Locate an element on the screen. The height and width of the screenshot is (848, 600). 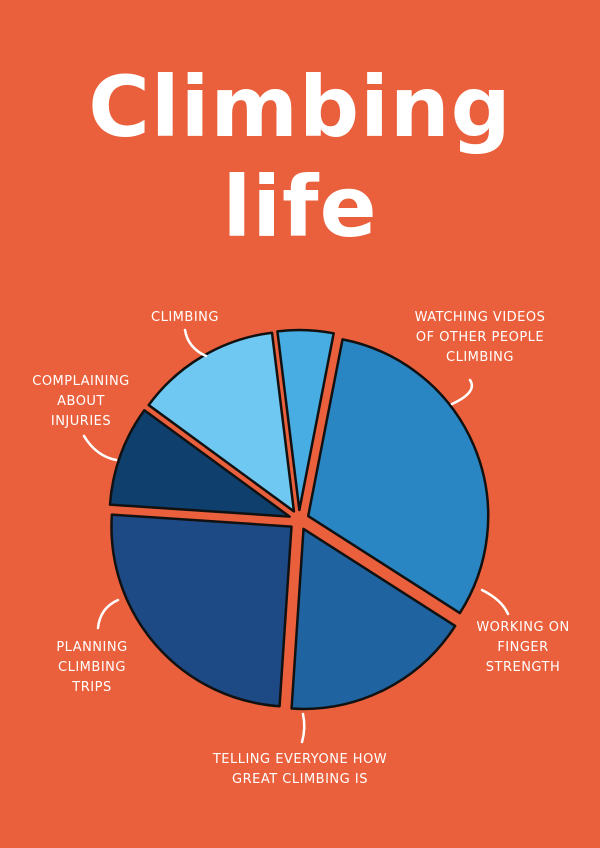
label-climbing: CLIMBING is located at coordinates (185, 317).